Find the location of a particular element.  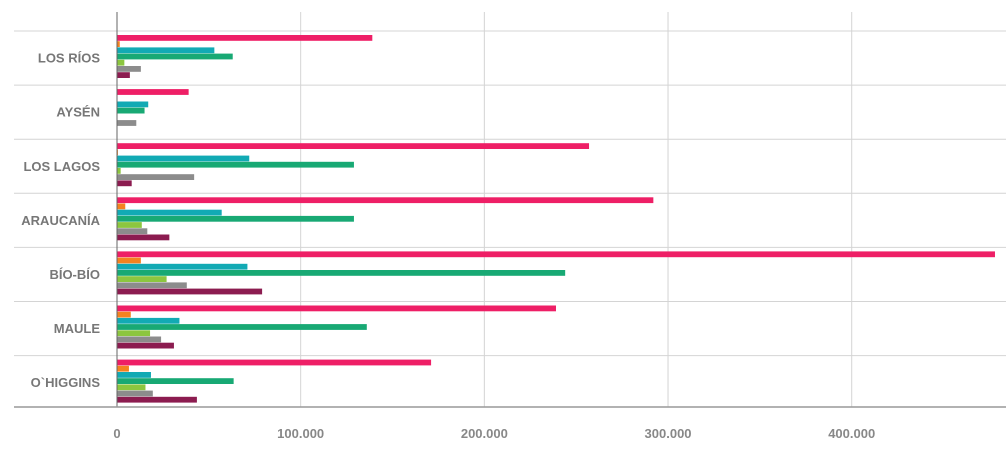

x-tick-label: 400.000 is located at coordinates (851, 433).